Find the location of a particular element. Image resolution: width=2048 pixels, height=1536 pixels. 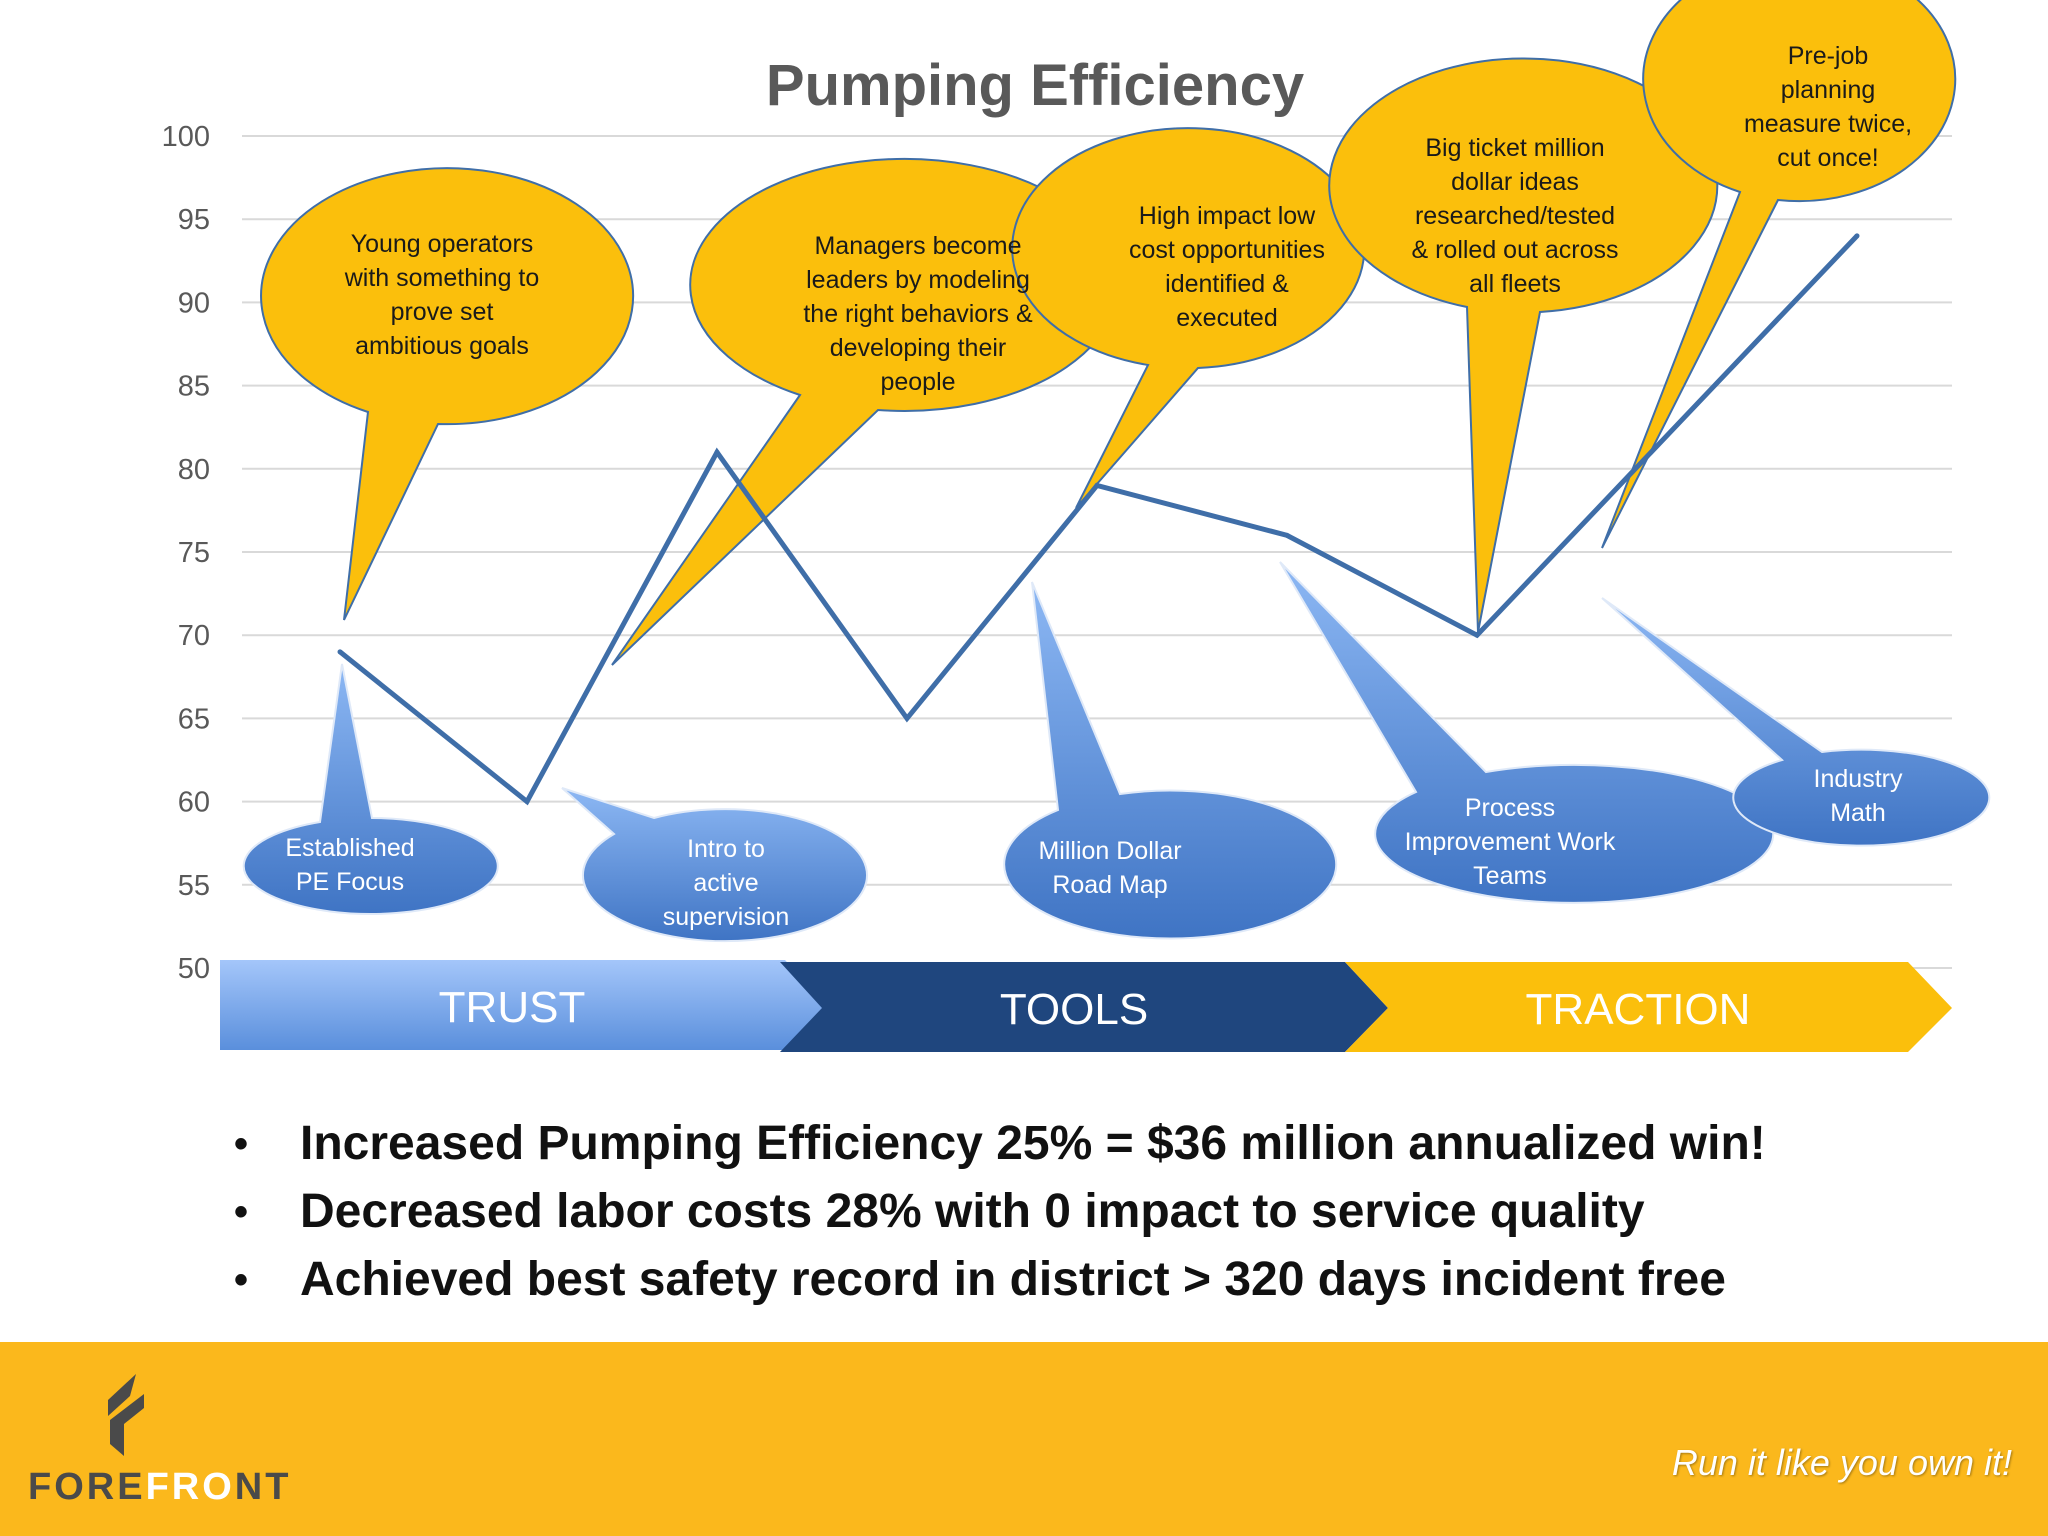

yellow-callout-managers is located at coordinates (865, 411).